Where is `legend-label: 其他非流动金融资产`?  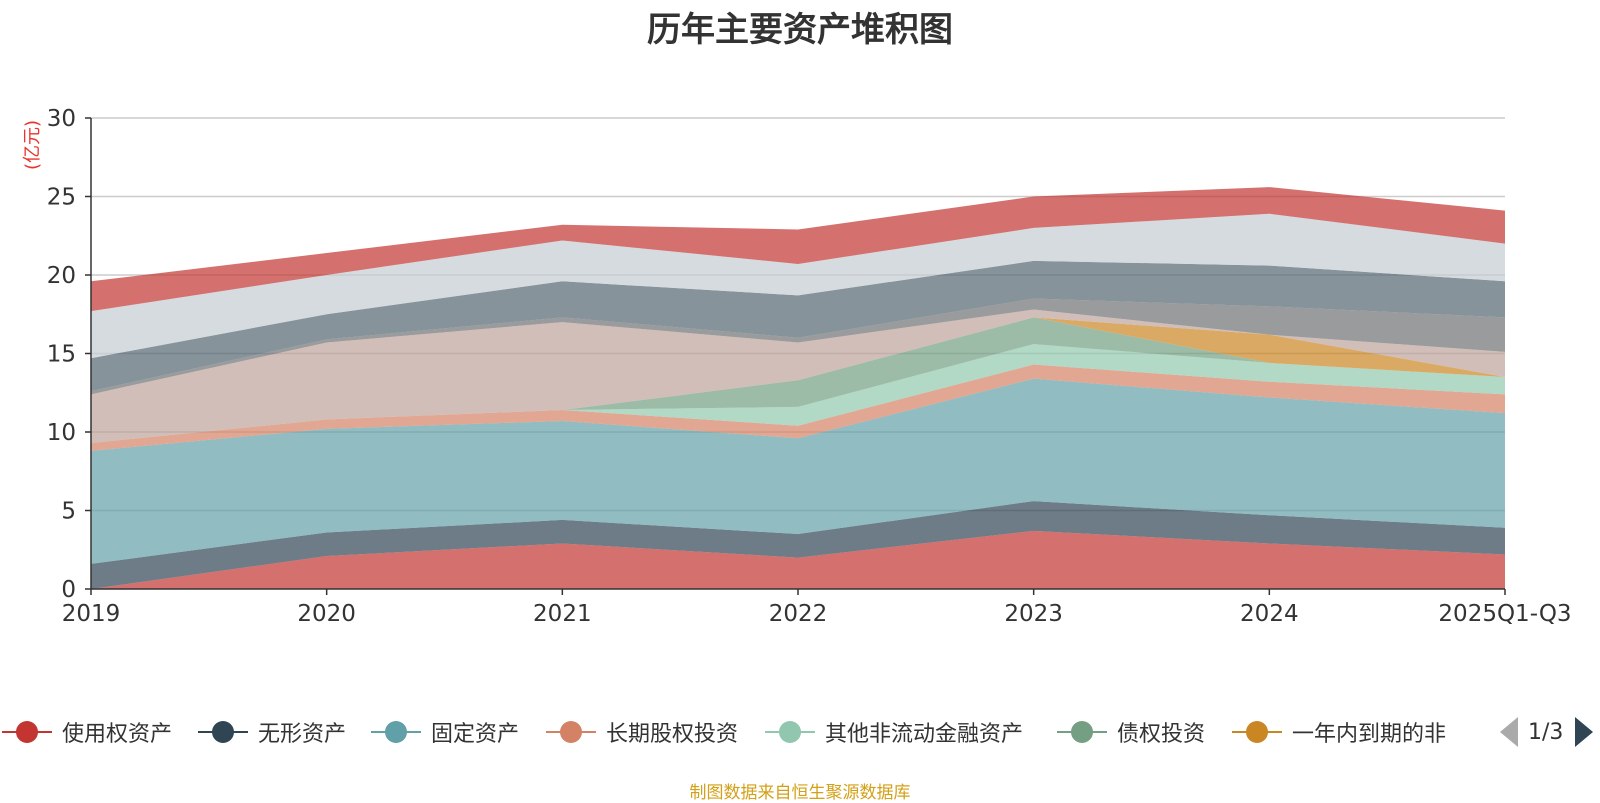
legend-label: 其他非流动金融资产 is located at coordinates (924, 734).